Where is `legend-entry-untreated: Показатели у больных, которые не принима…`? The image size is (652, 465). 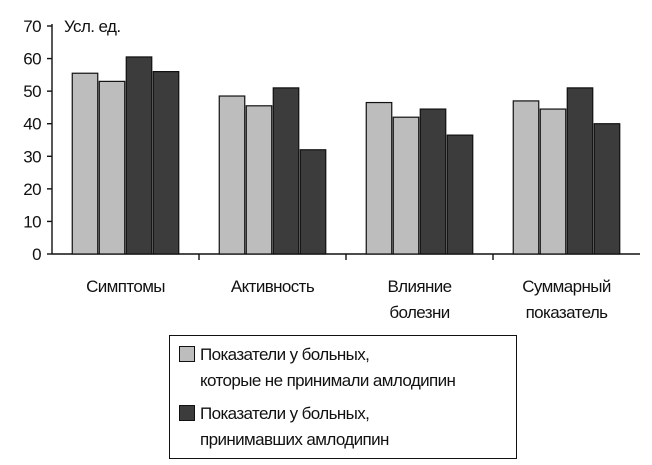 legend-entry-untreated: Показатели у больных, которые не принима… is located at coordinates (345, 368).